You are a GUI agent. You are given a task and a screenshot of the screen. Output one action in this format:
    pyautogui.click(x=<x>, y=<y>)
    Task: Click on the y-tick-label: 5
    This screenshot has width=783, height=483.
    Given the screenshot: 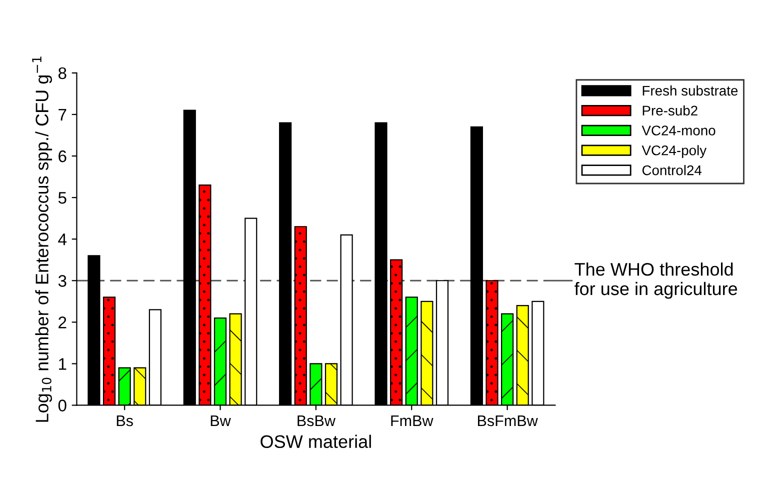 What is the action you would take?
    pyautogui.click(x=62, y=198)
    